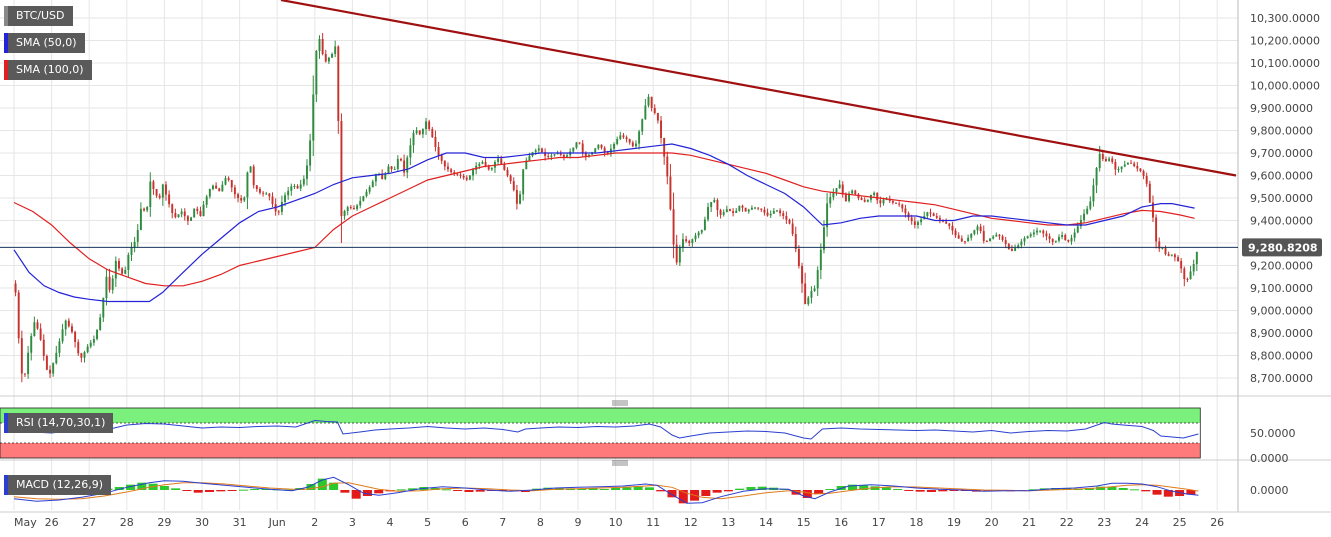 Image resolution: width=1331 pixels, height=537 pixels. What do you see at coordinates (691, 522) in the screenshot?
I see `x-tick-label: 12` at bounding box center [691, 522].